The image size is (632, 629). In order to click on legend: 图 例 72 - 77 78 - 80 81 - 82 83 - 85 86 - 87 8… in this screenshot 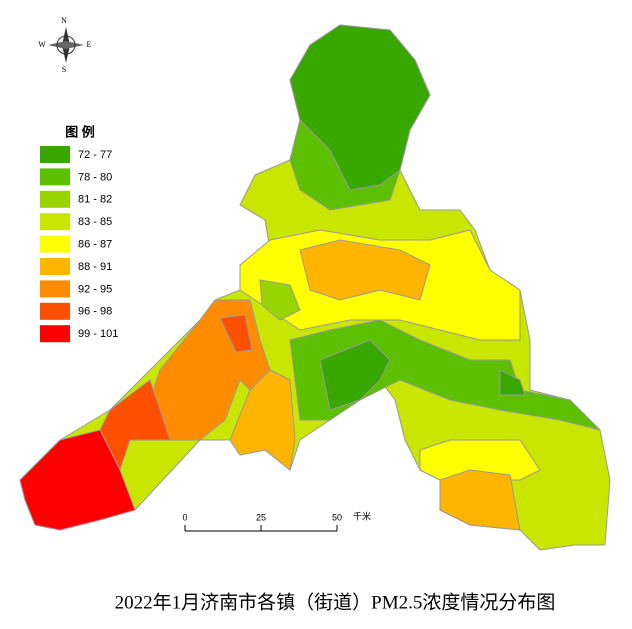, I will do `click(79, 233)`.